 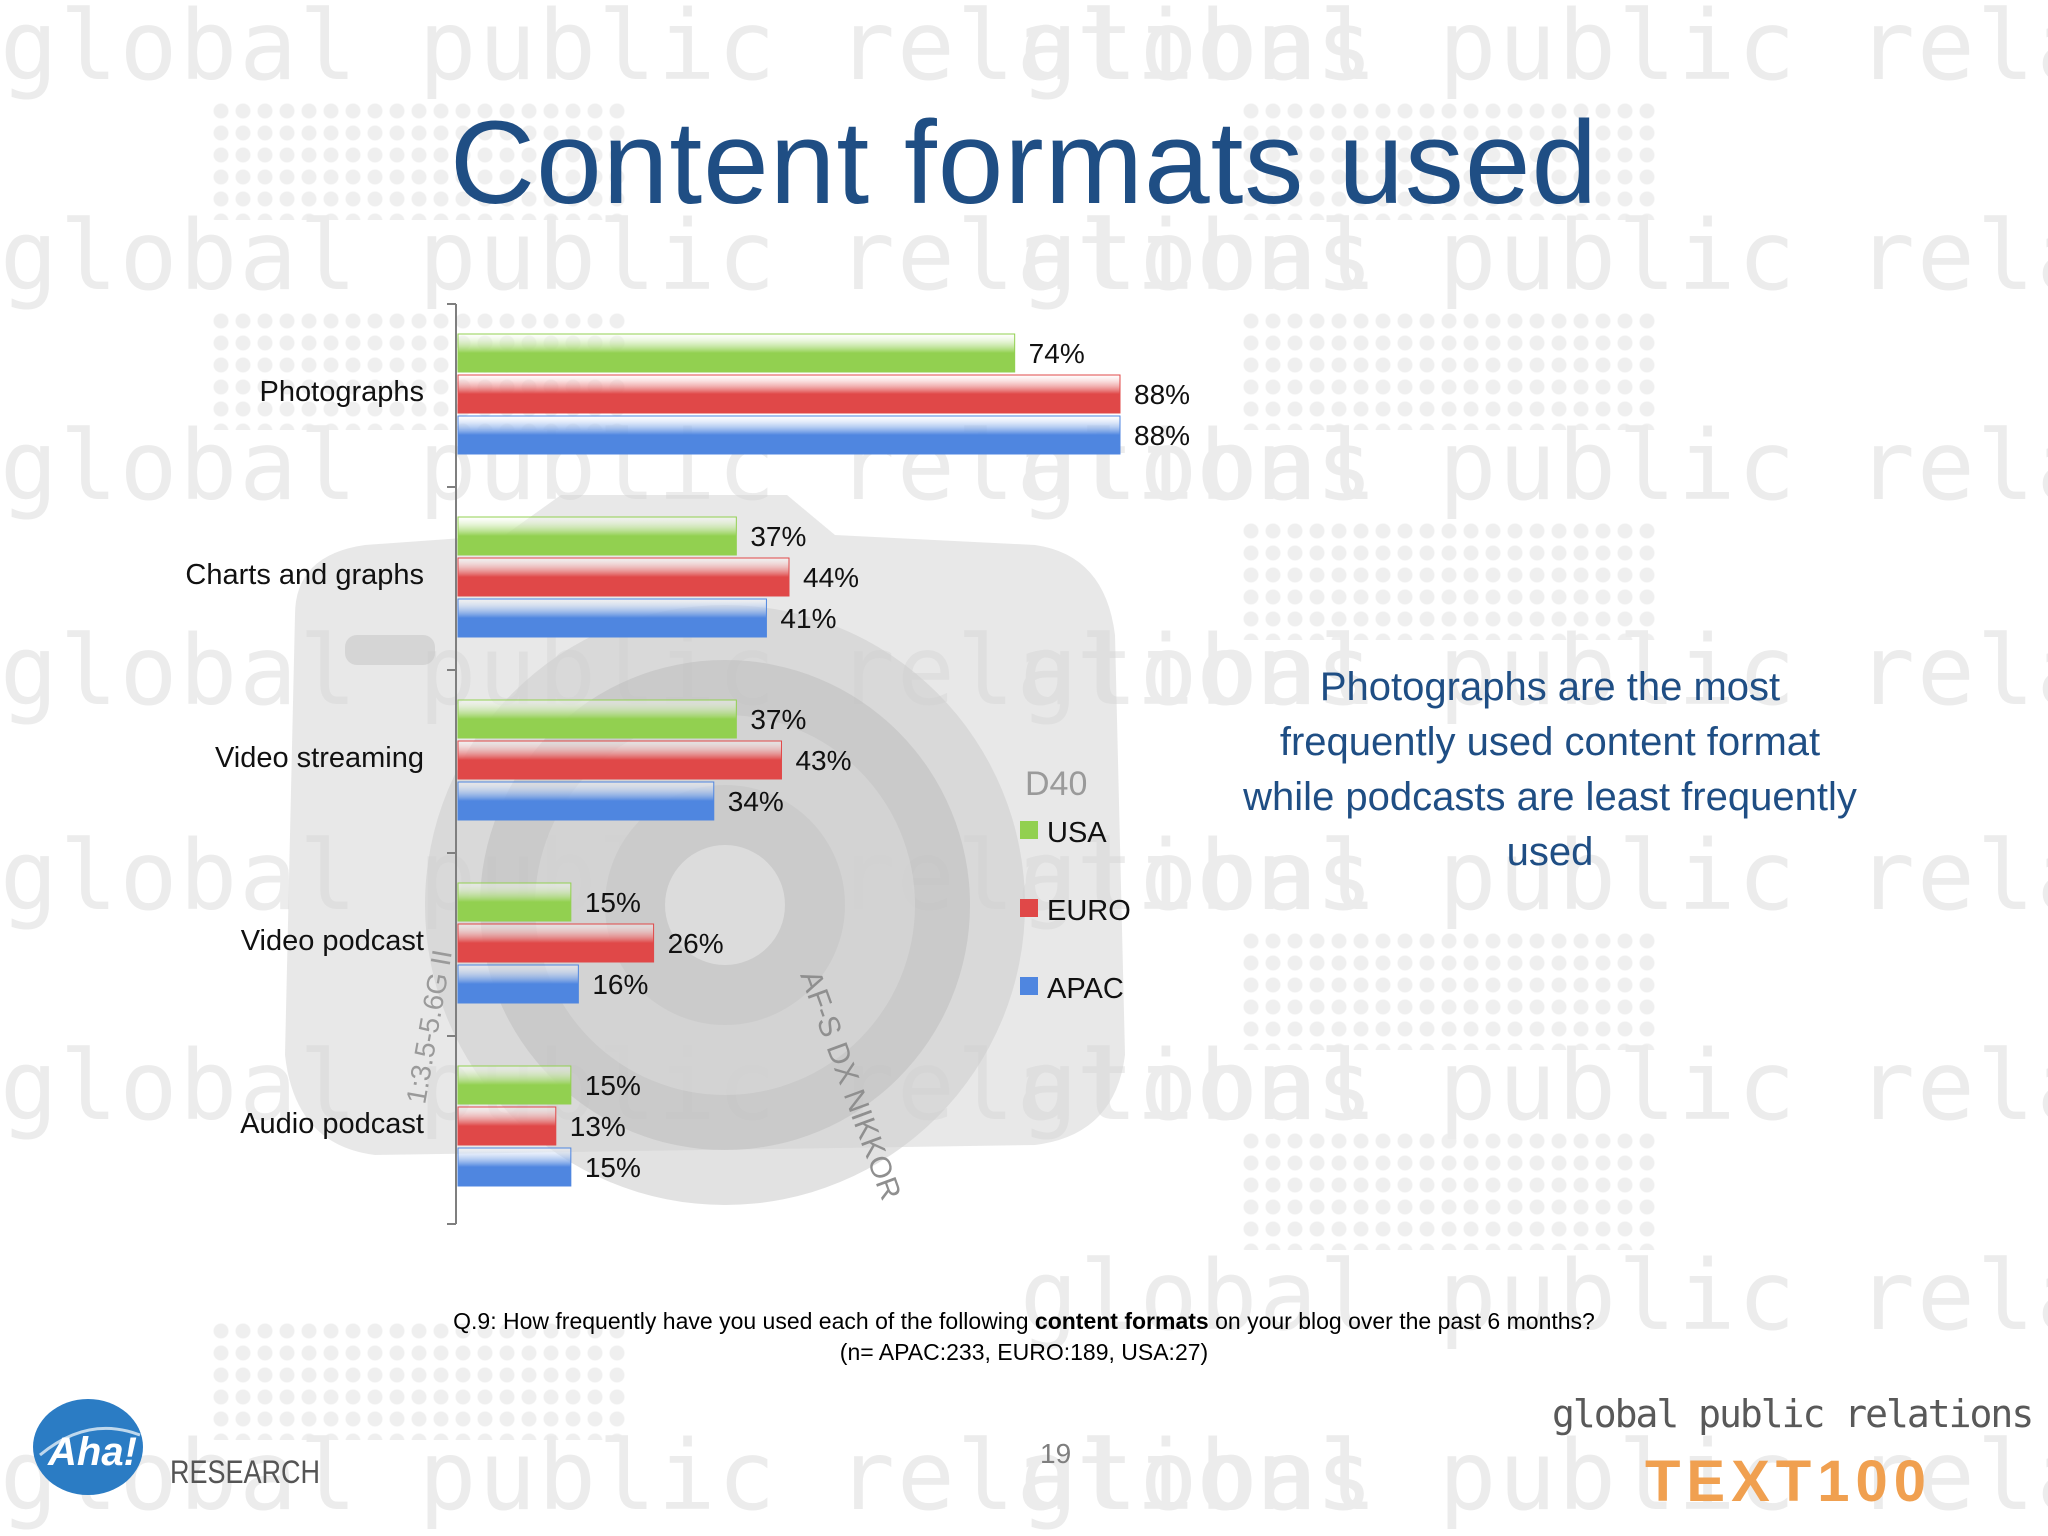 What do you see at coordinates (756, 801) in the screenshot?
I see `data-label: 34%` at bounding box center [756, 801].